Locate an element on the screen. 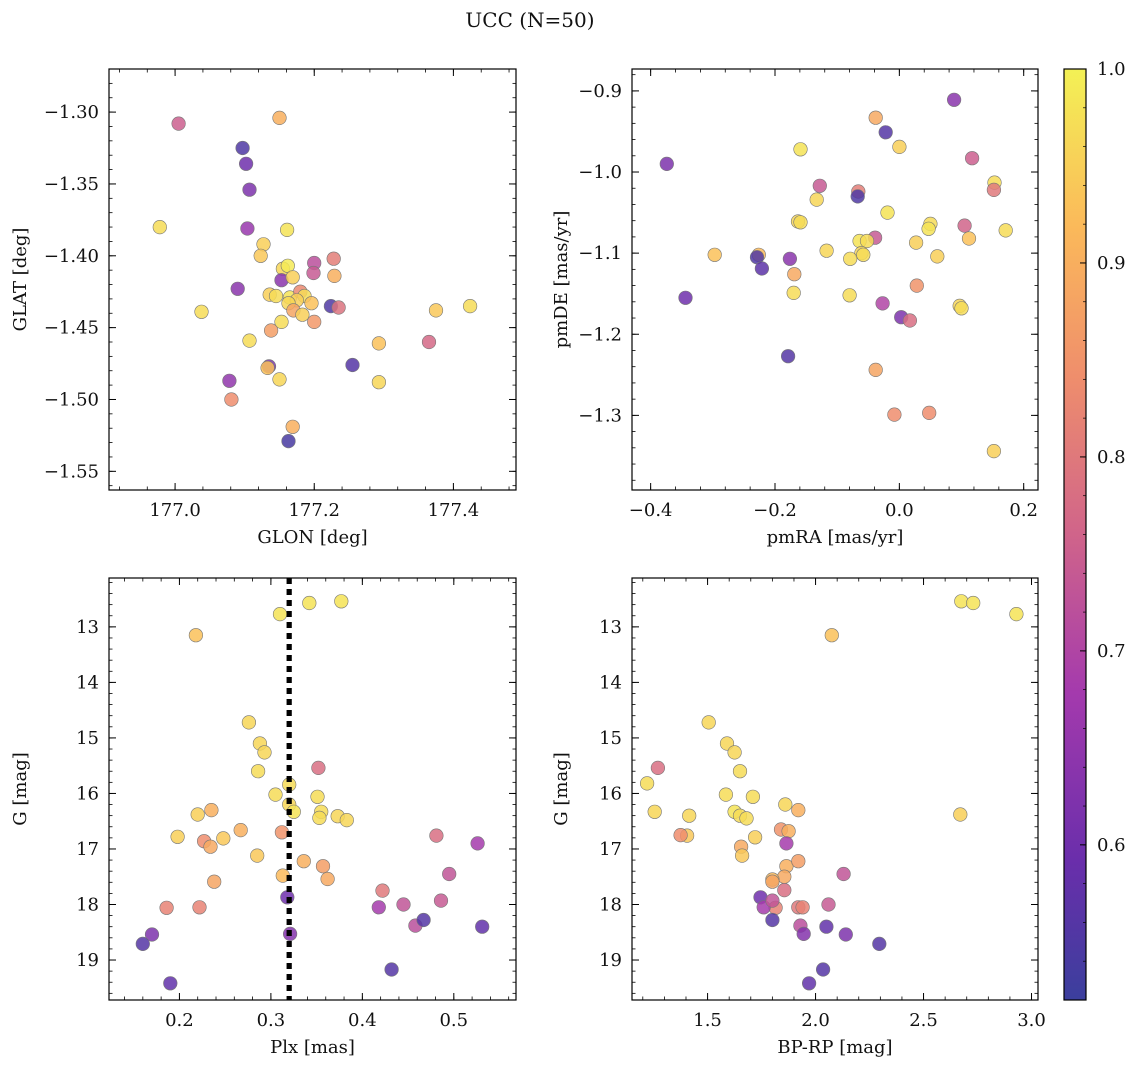 Image resolution: width=1136 pixels, height=1068 pixels. y-tick-label: 13 is located at coordinates (610, 627).